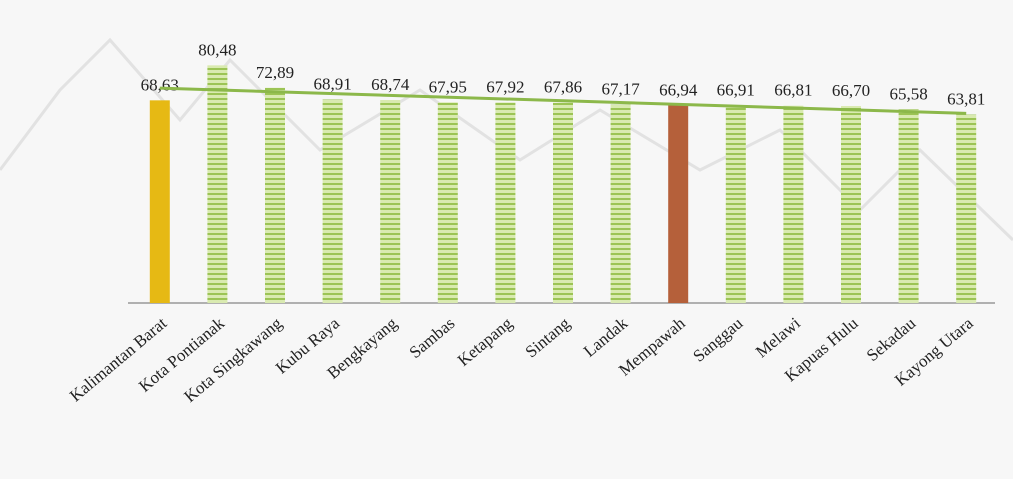 The height and width of the screenshot is (479, 1013). Describe the element at coordinates (678, 89) in the screenshot. I see `value-label: 66,94` at that location.